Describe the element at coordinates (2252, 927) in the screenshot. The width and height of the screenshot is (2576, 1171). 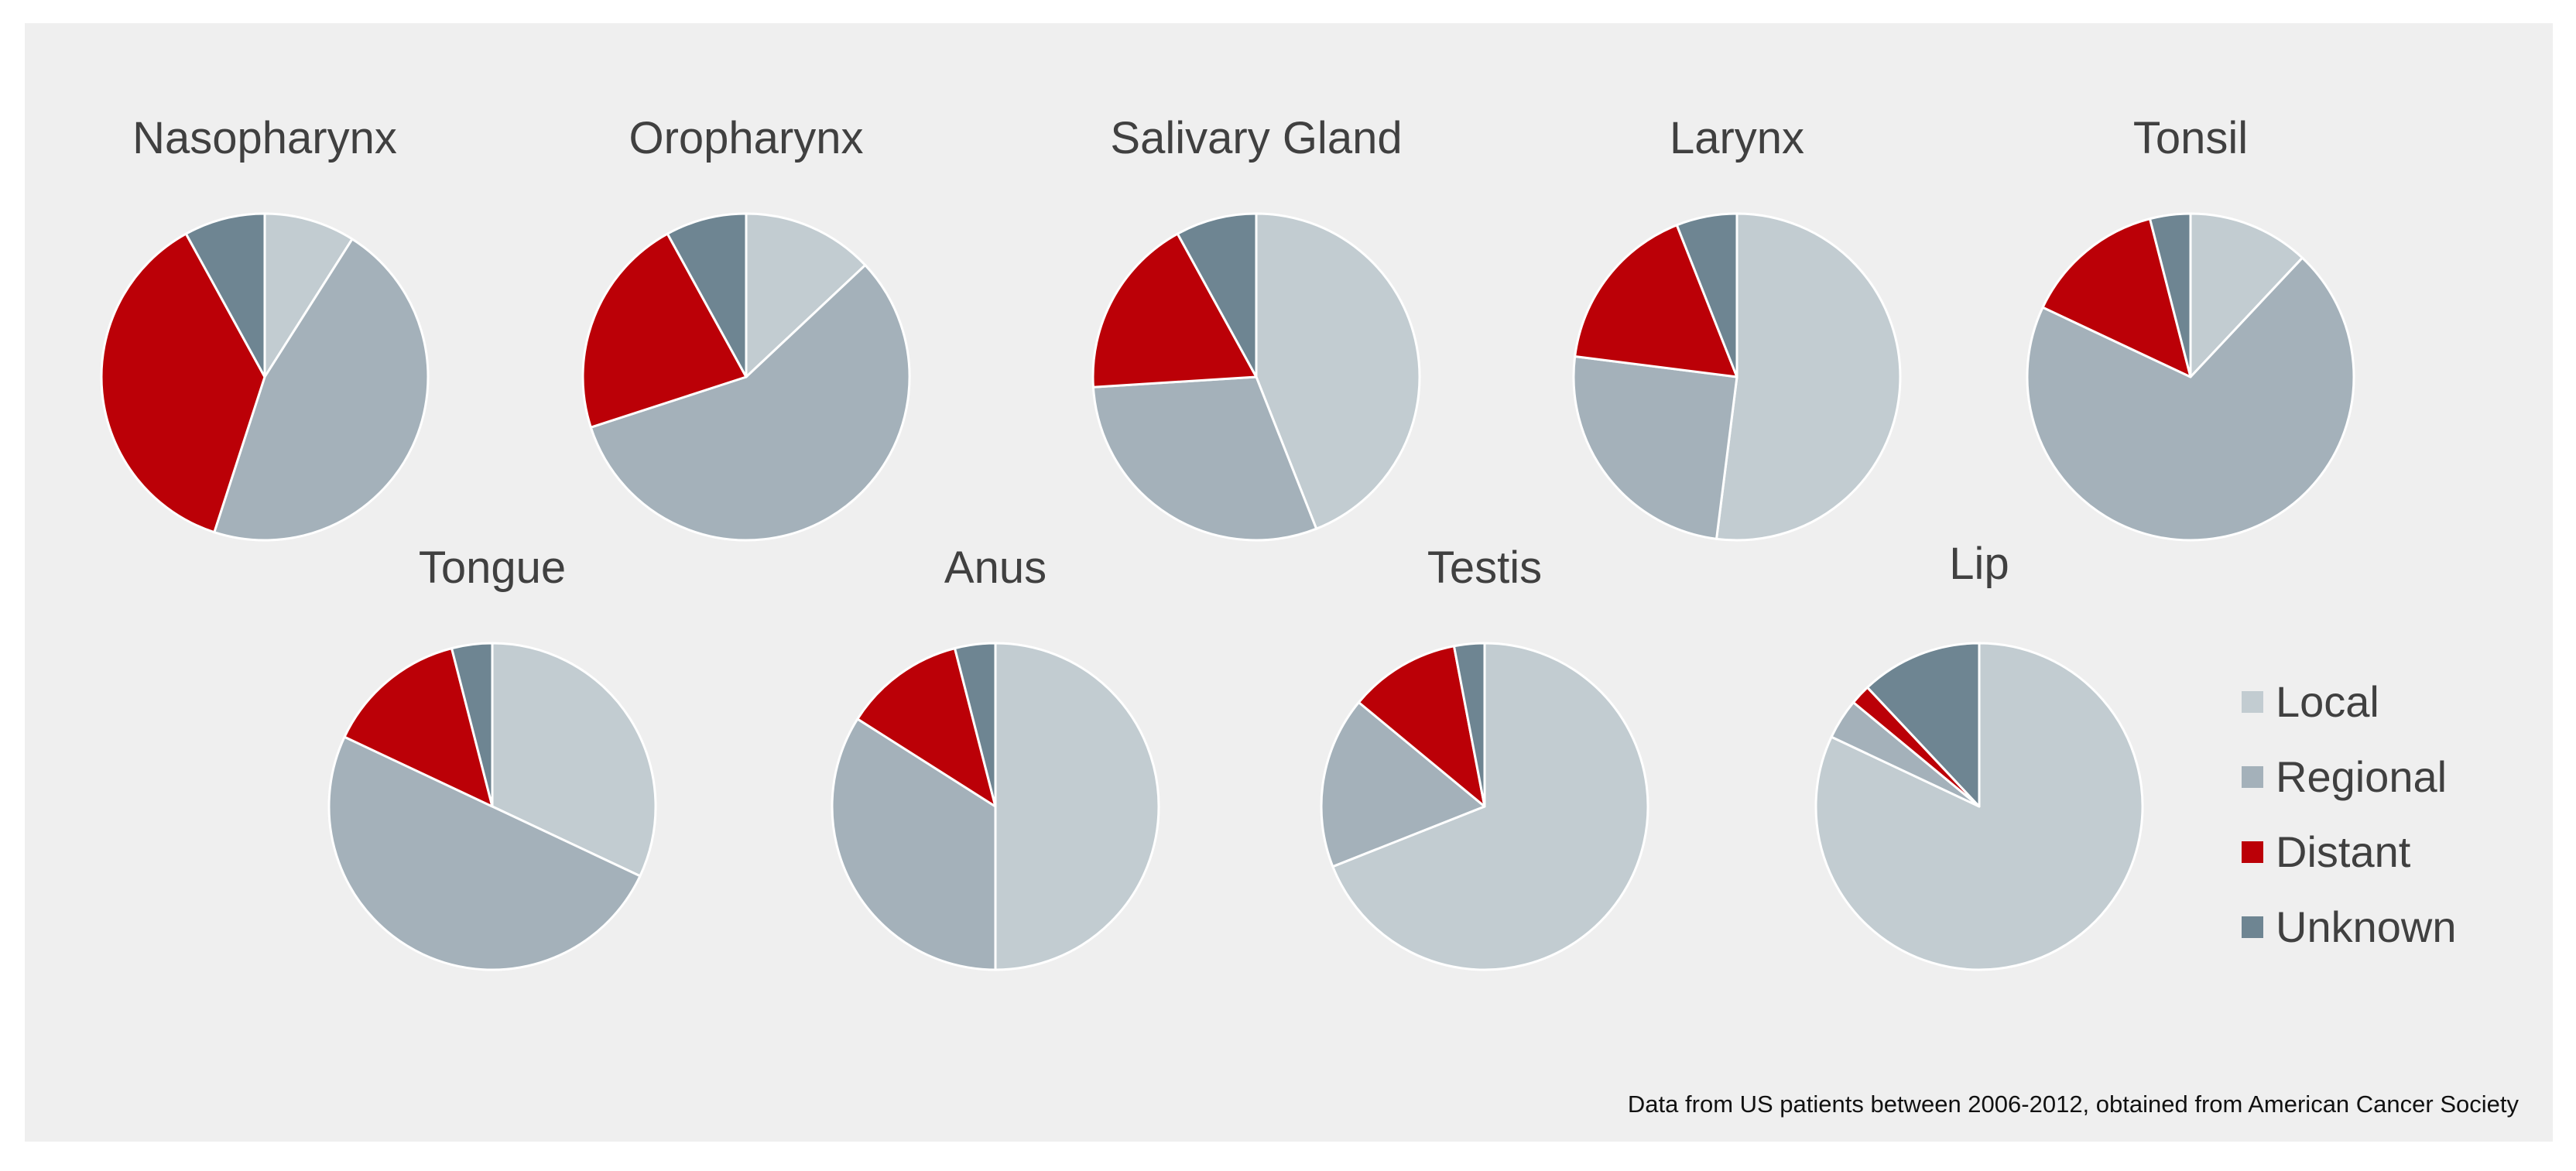
I see `legend-swatch-unknown` at that location.